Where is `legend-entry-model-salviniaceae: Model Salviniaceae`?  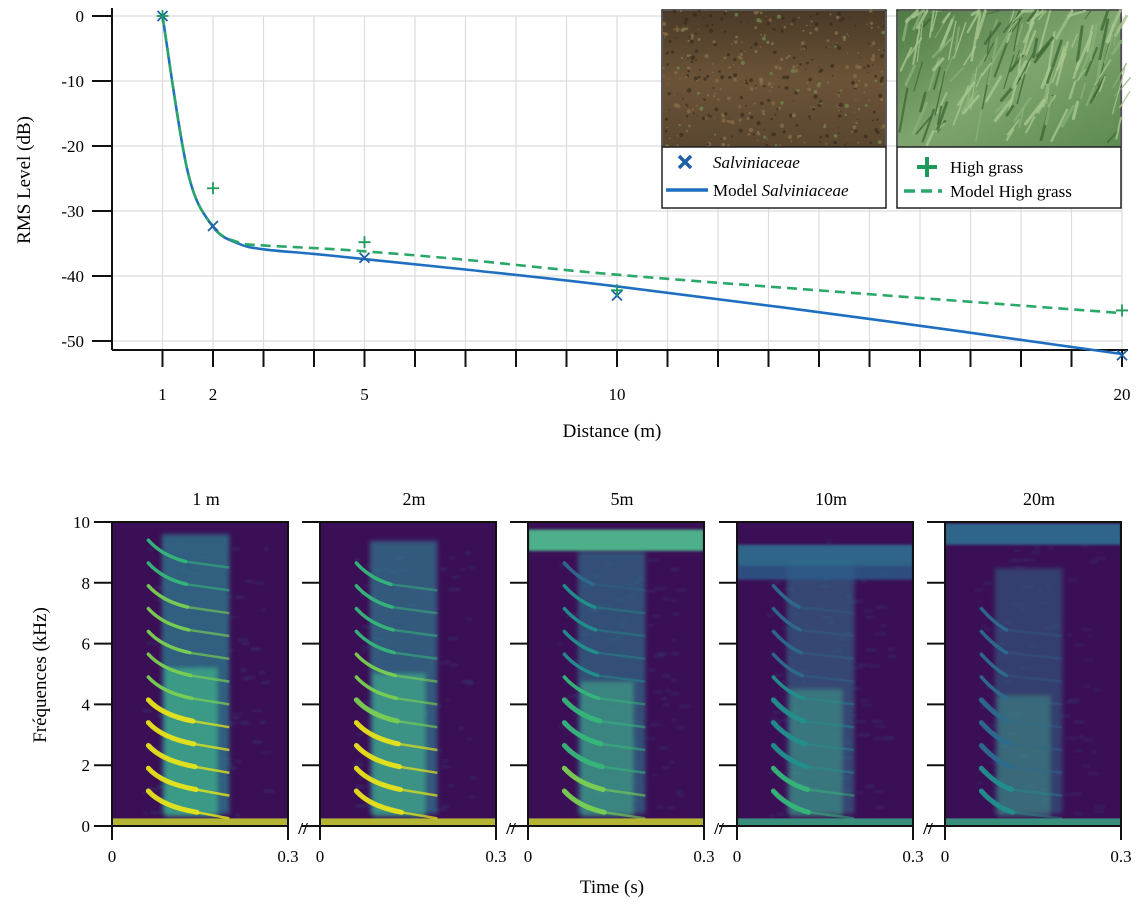 legend-entry-model-salviniaceae: Model Salviniaceae is located at coordinates (757, 190).